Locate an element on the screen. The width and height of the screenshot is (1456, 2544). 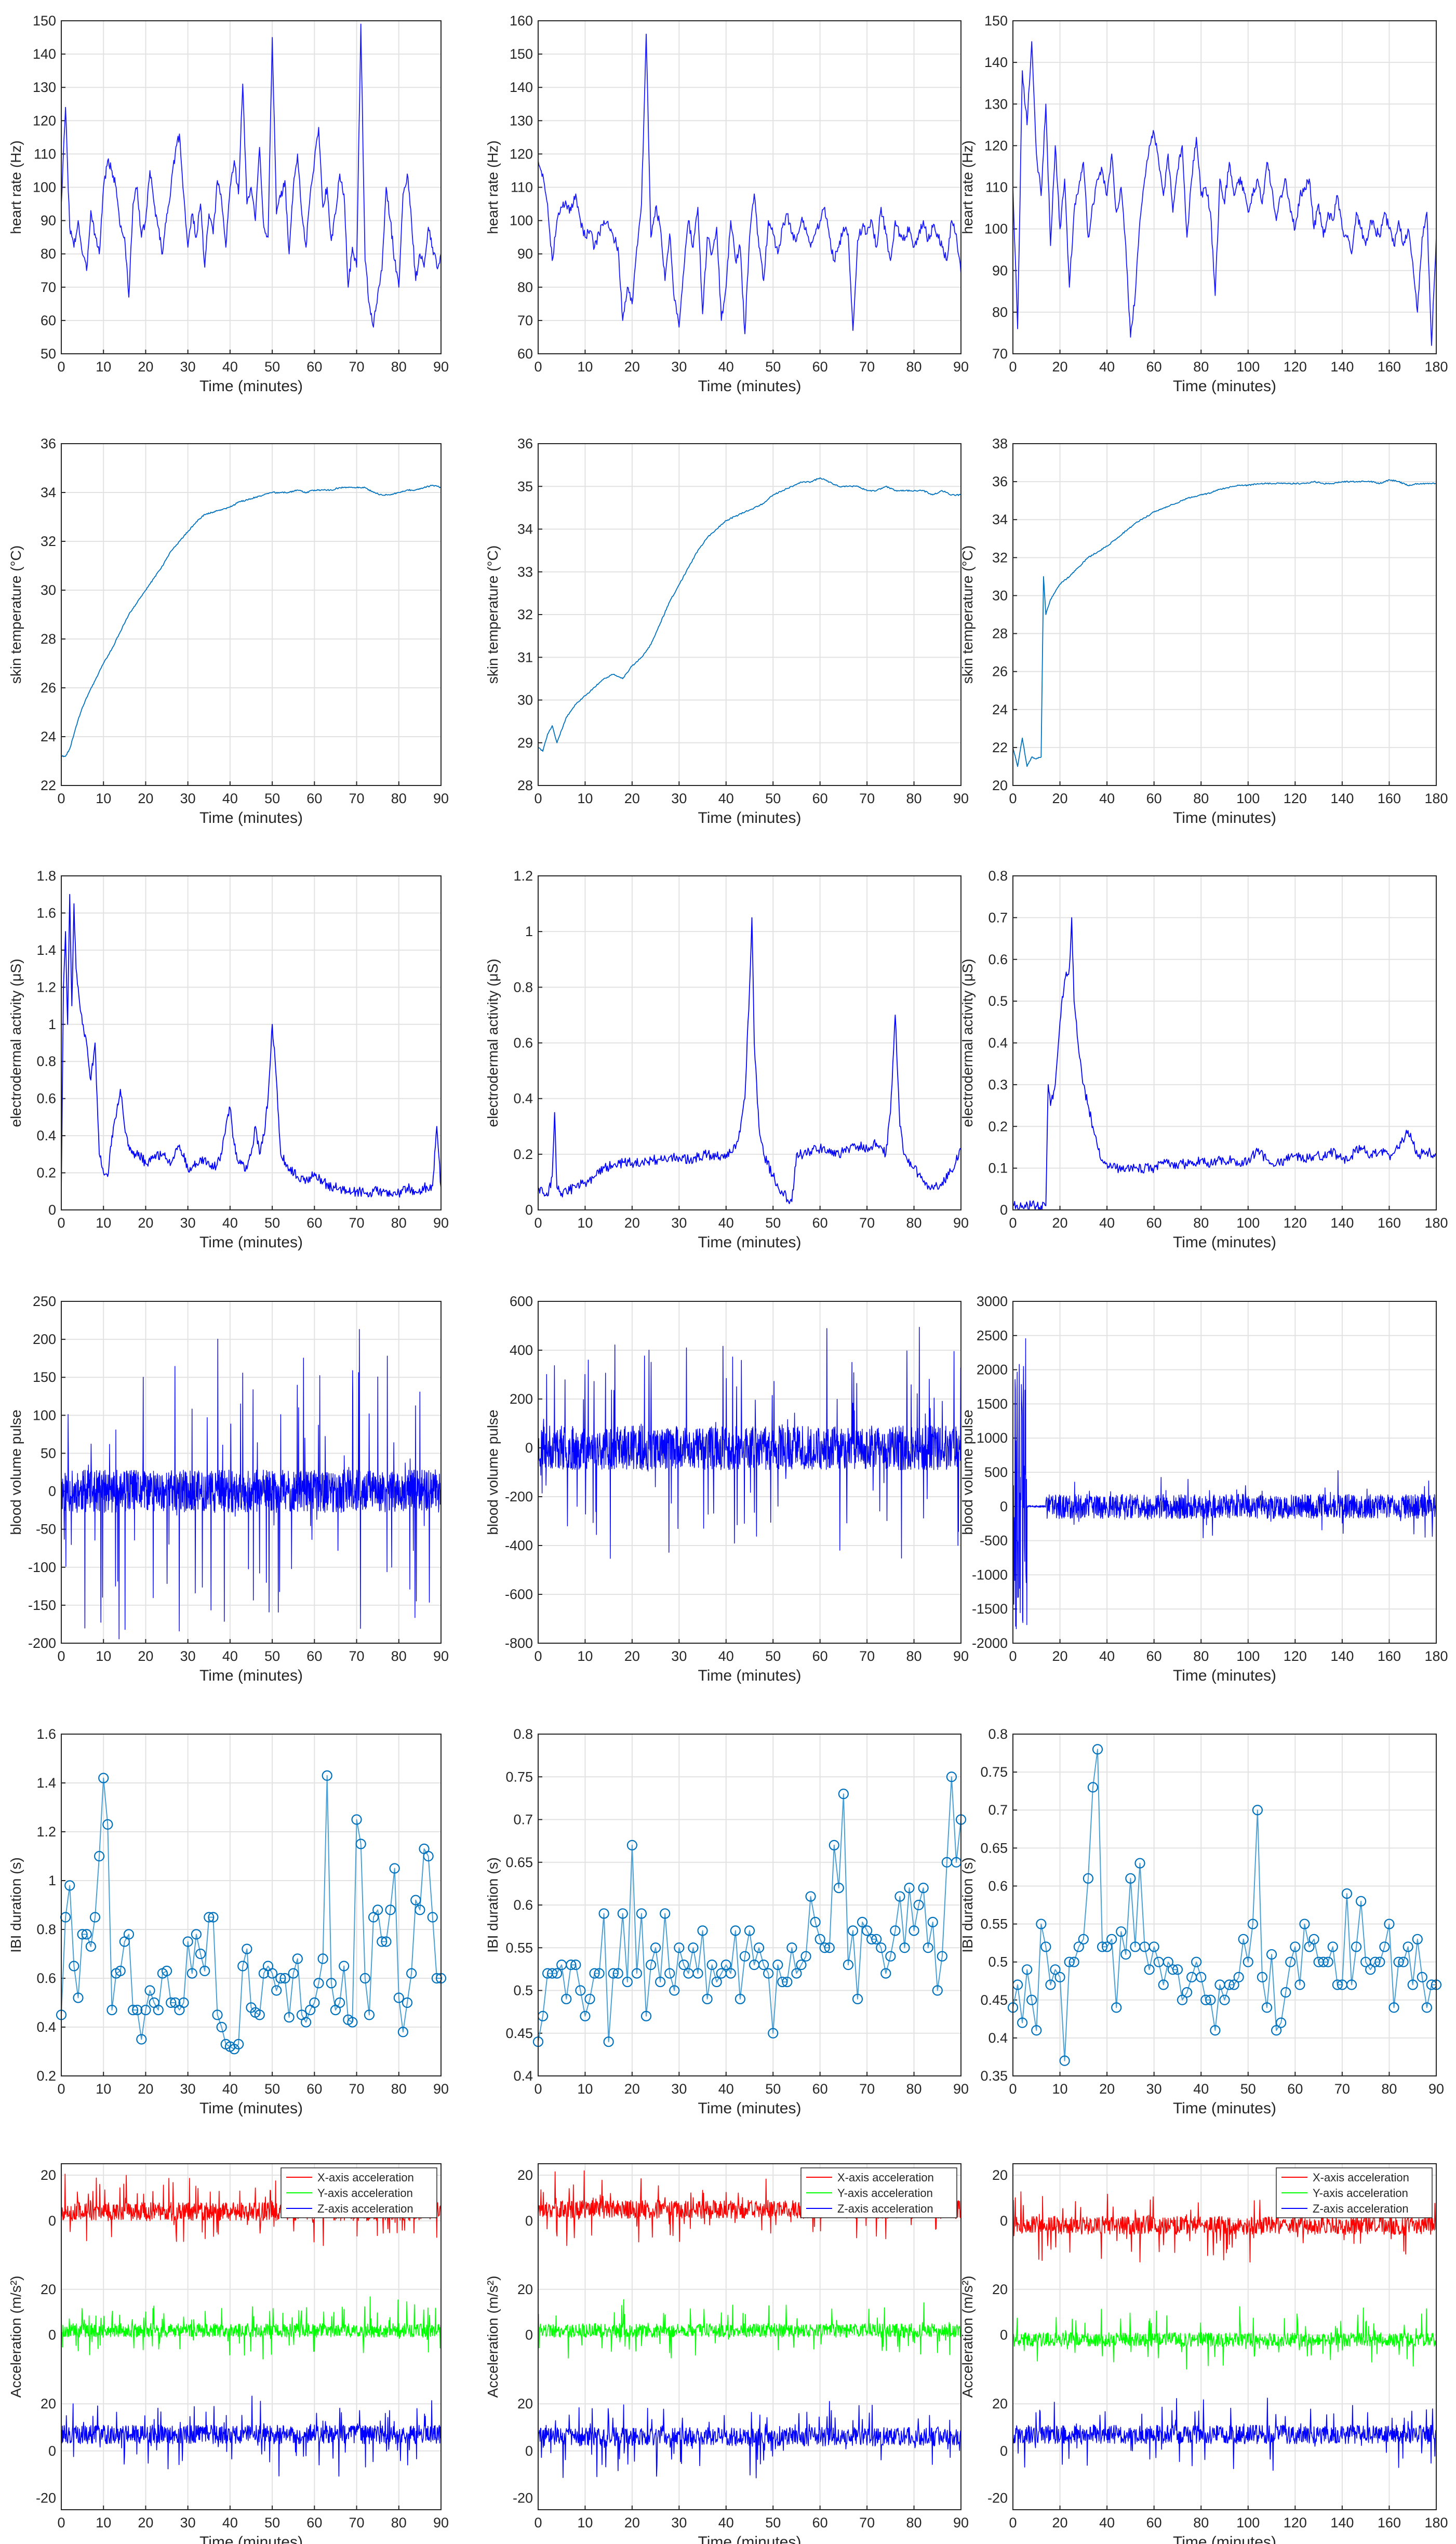
y-tick-label: 34 is located at coordinates (1000, 519).